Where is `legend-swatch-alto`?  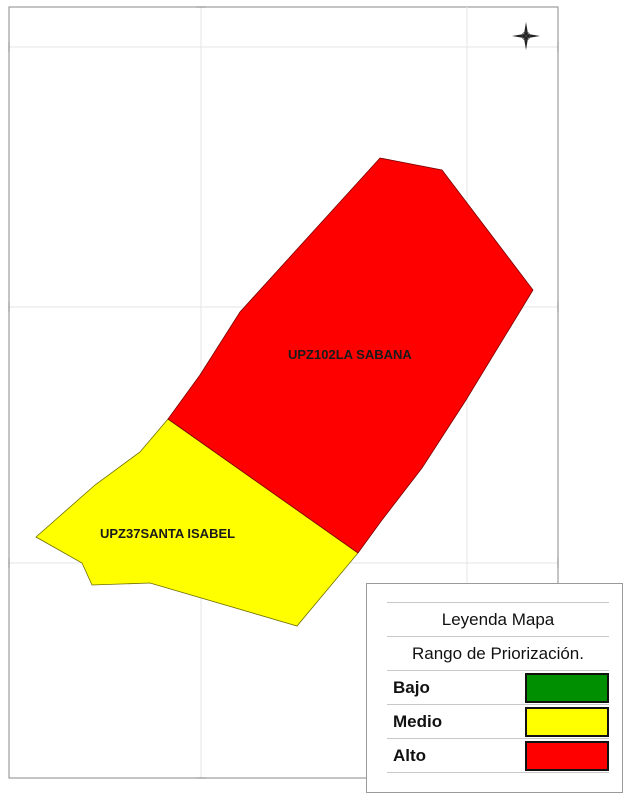 legend-swatch-alto is located at coordinates (567, 755).